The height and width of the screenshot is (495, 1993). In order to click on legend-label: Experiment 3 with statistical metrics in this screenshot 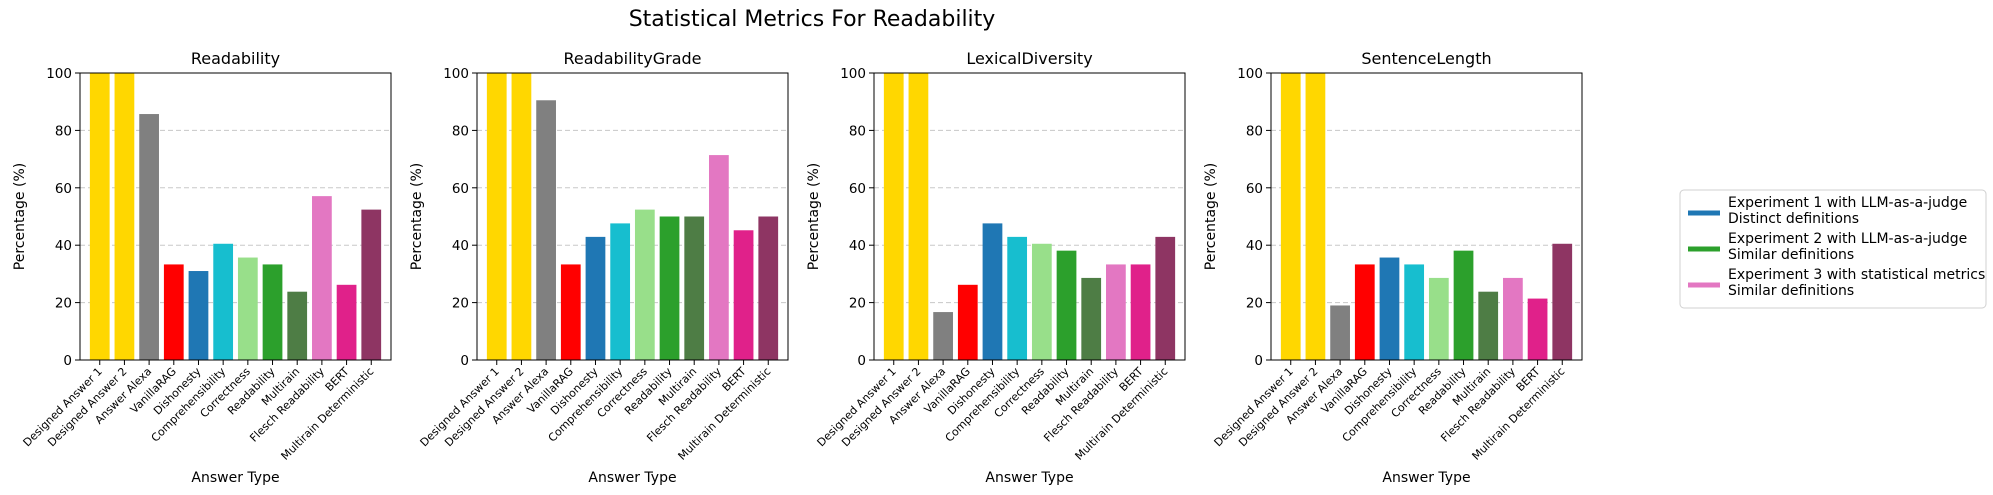, I will do `click(1856, 275)`.